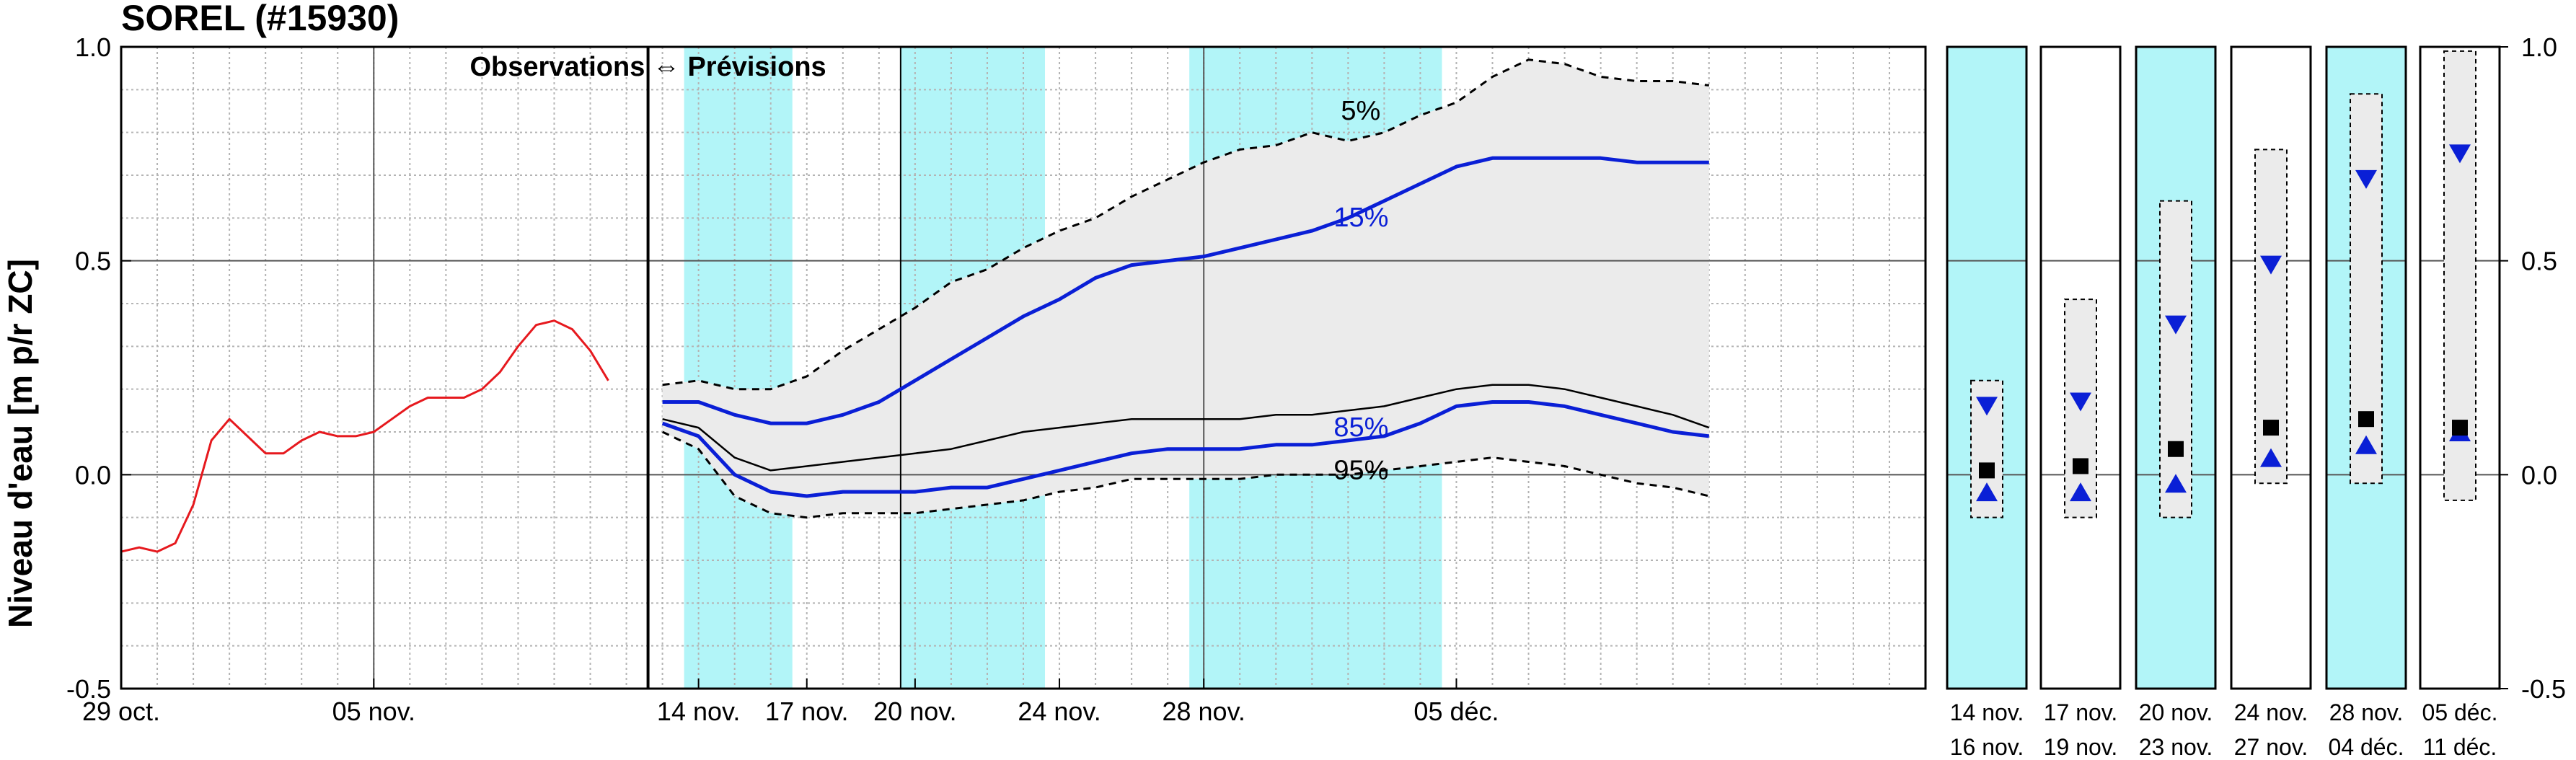 This screenshot has height=760, width=2576. What do you see at coordinates (914, 711) in the screenshot?
I see `x-tick-label: 20 nov.` at bounding box center [914, 711].